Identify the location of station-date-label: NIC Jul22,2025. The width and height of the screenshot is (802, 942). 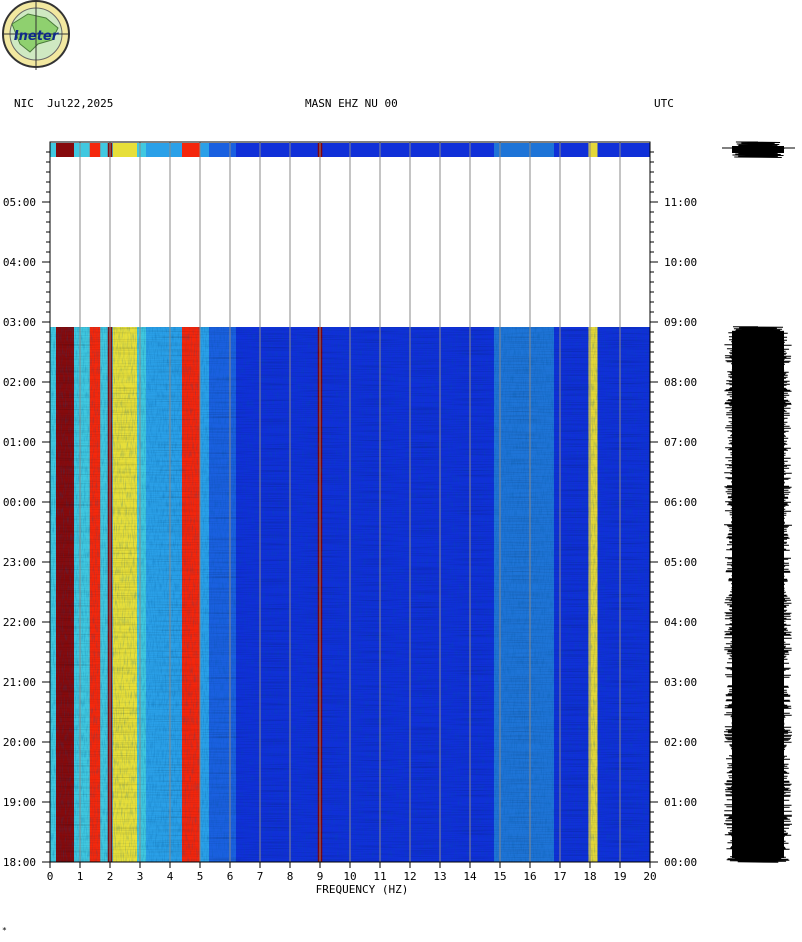
(64, 103).